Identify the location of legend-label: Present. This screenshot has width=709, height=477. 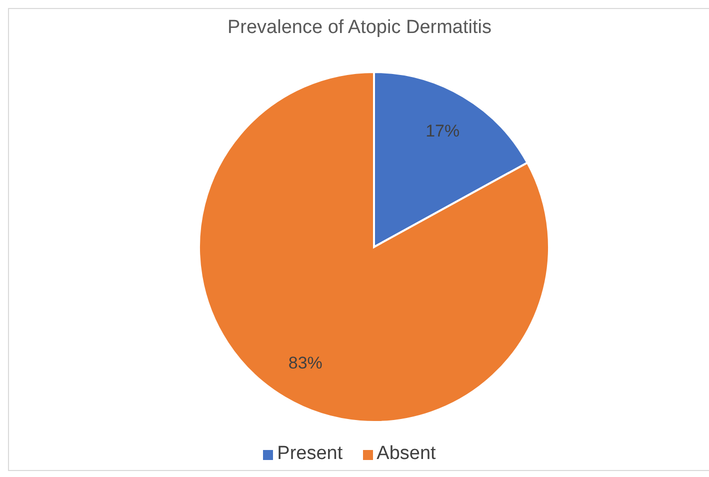
(310, 453).